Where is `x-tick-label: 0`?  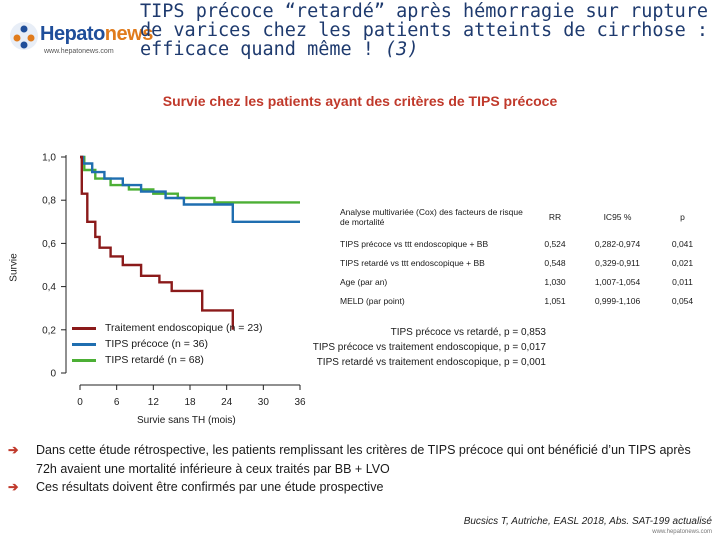
x-tick-label: 0 is located at coordinates (80, 402).